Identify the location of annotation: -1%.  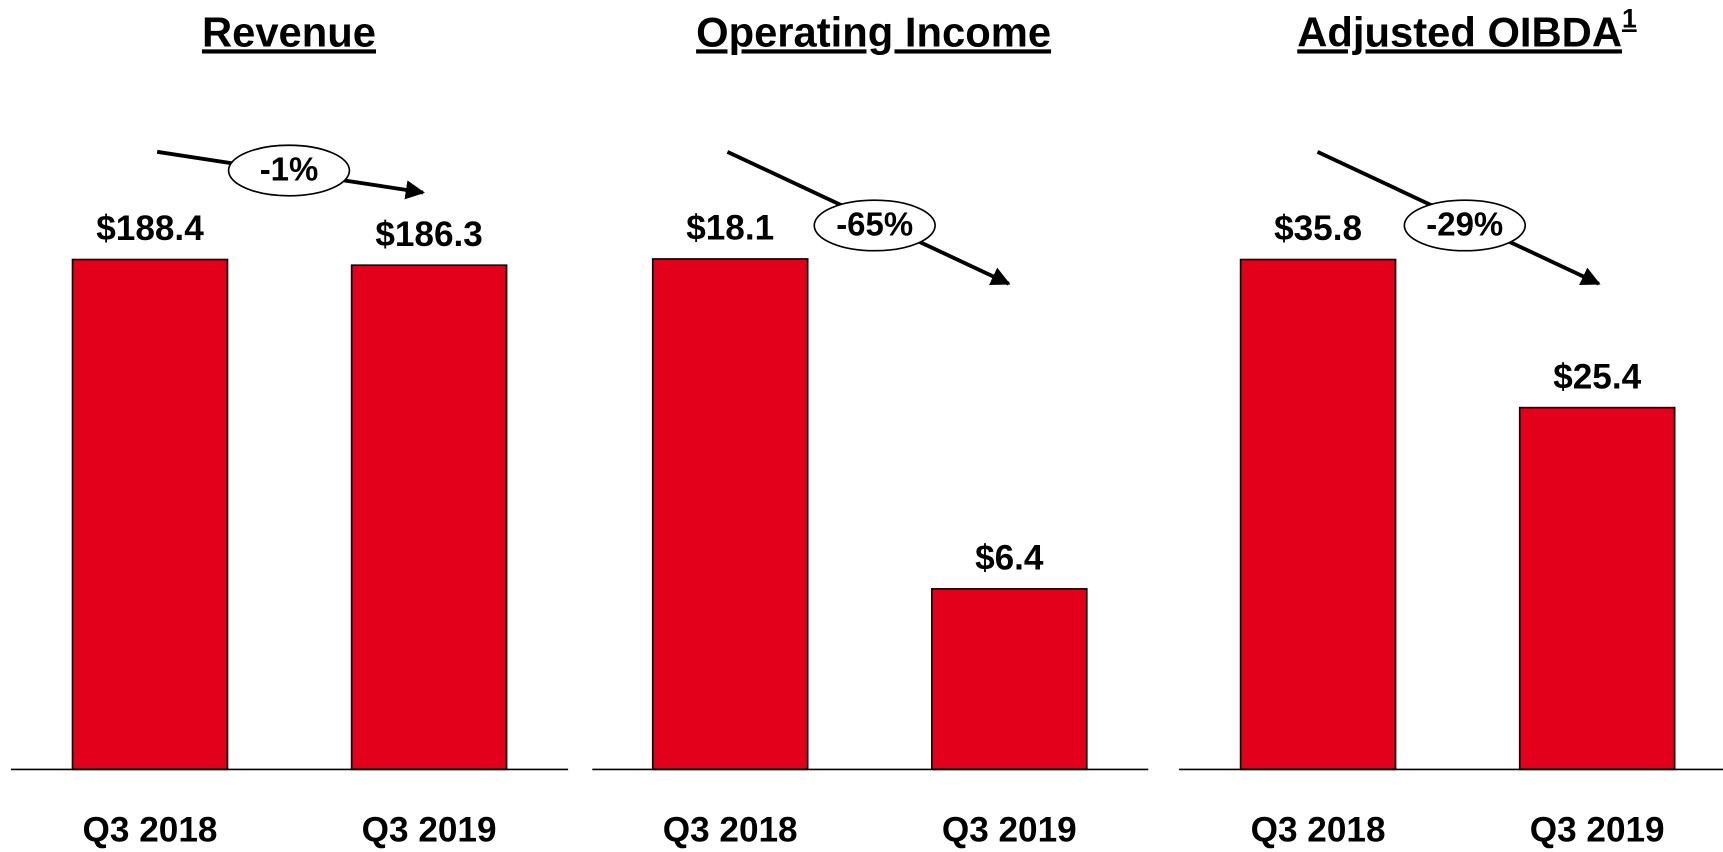
(289, 168).